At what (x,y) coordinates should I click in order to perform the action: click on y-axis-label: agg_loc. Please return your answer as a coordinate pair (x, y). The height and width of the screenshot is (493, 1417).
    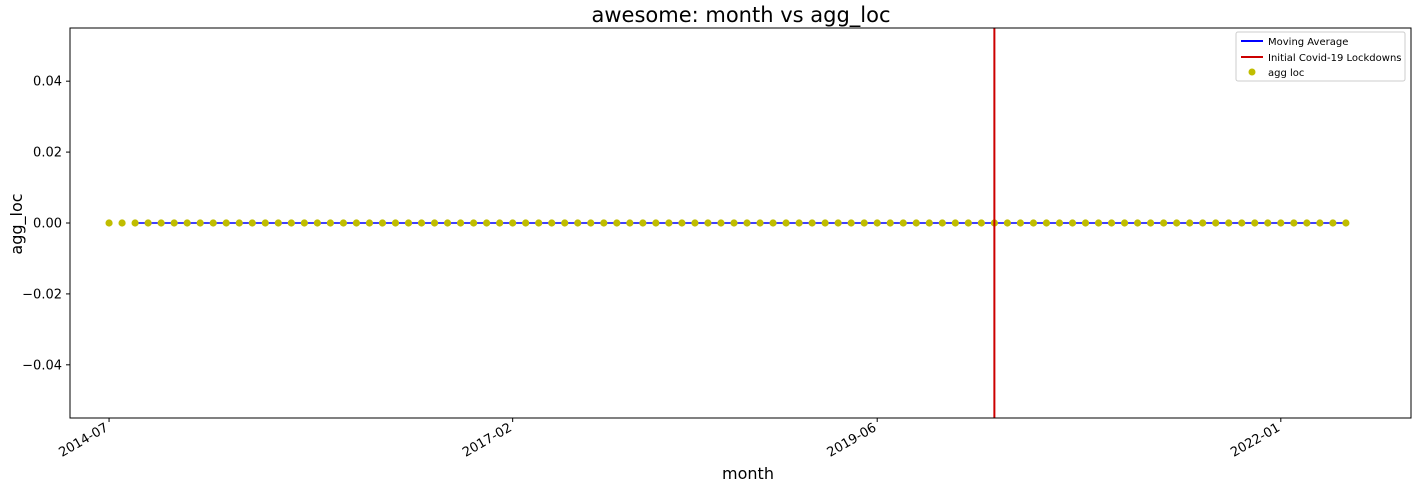
    Looking at the image, I should click on (17, 223).